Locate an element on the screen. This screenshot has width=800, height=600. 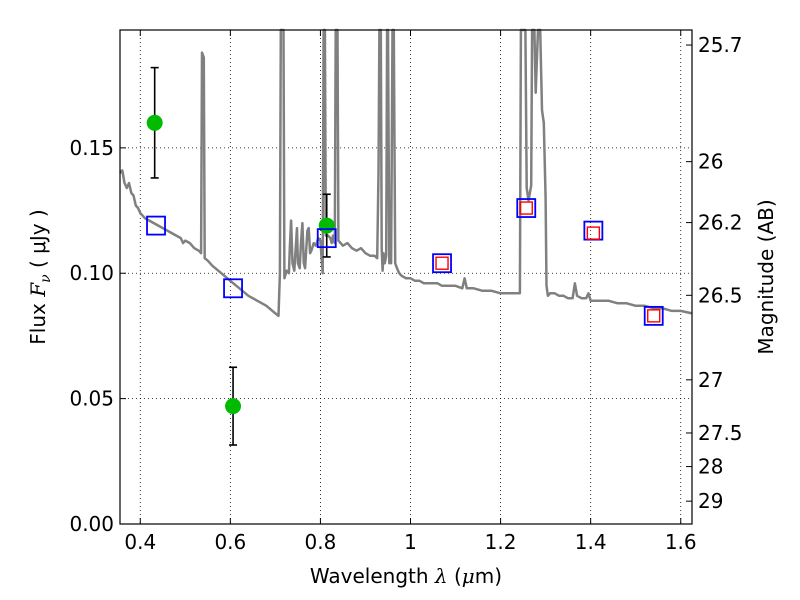
x-axis-title: Wavelength λ (μm) is located at coordinates (406, 576).